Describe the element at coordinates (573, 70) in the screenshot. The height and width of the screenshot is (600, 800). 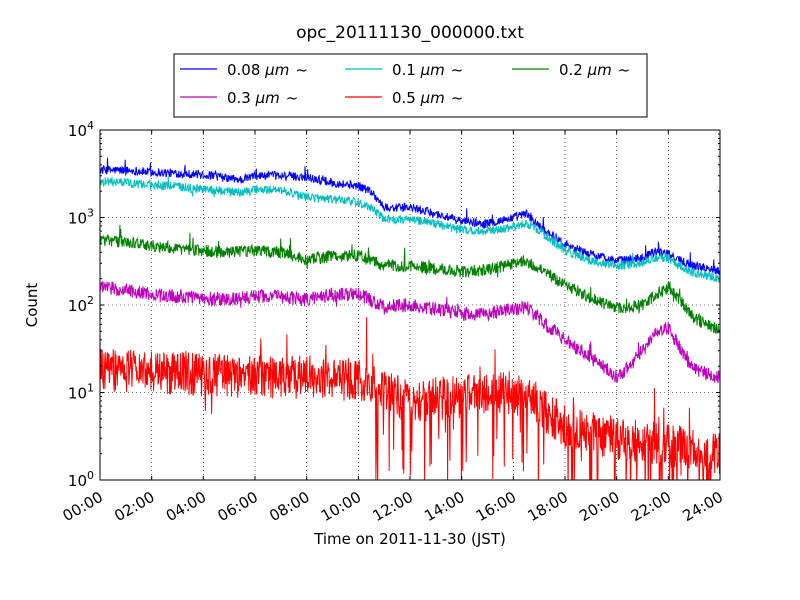
I see `legend-label-value: 0.2` at that location.